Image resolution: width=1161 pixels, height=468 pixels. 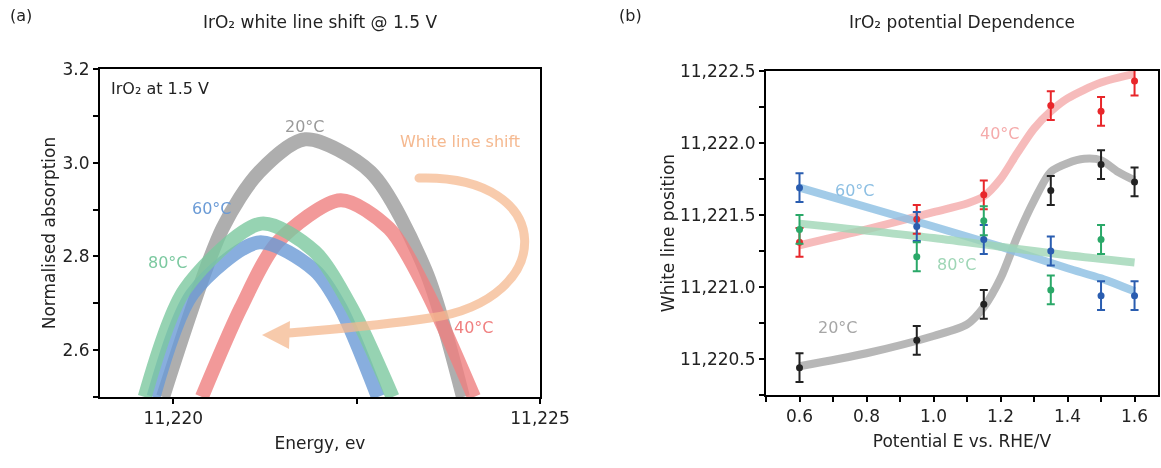 What do you see at coordinates (1135, 416) in the screenshot?
I see `x-tick-label: 1.6` at bounding box center [1135, 416].